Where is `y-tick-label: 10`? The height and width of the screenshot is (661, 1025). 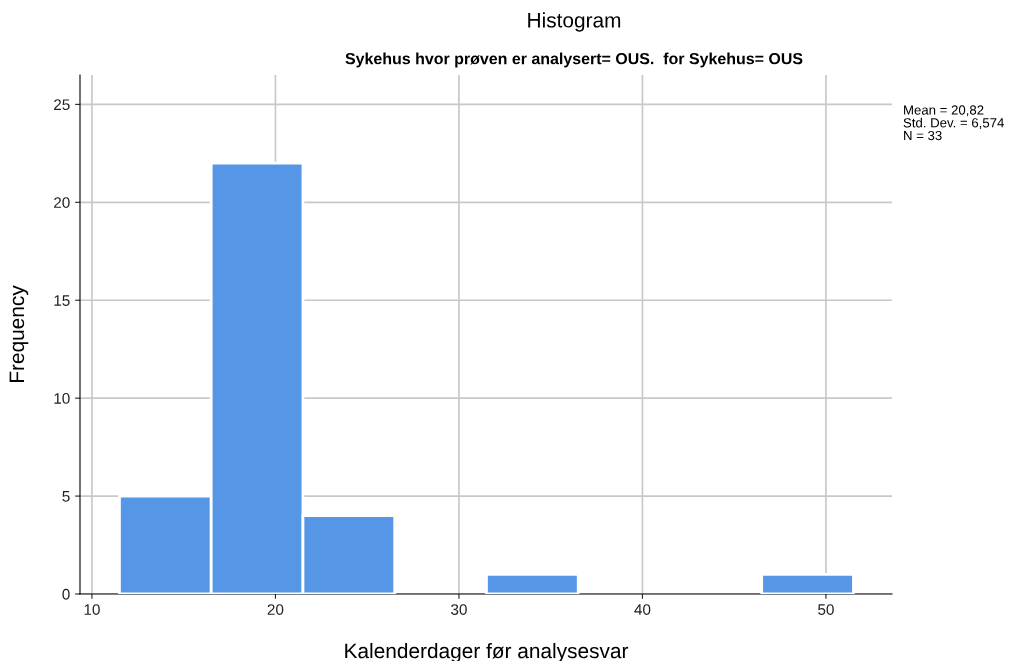 y-tick-label: 10 is located at coordinates (62, 398).